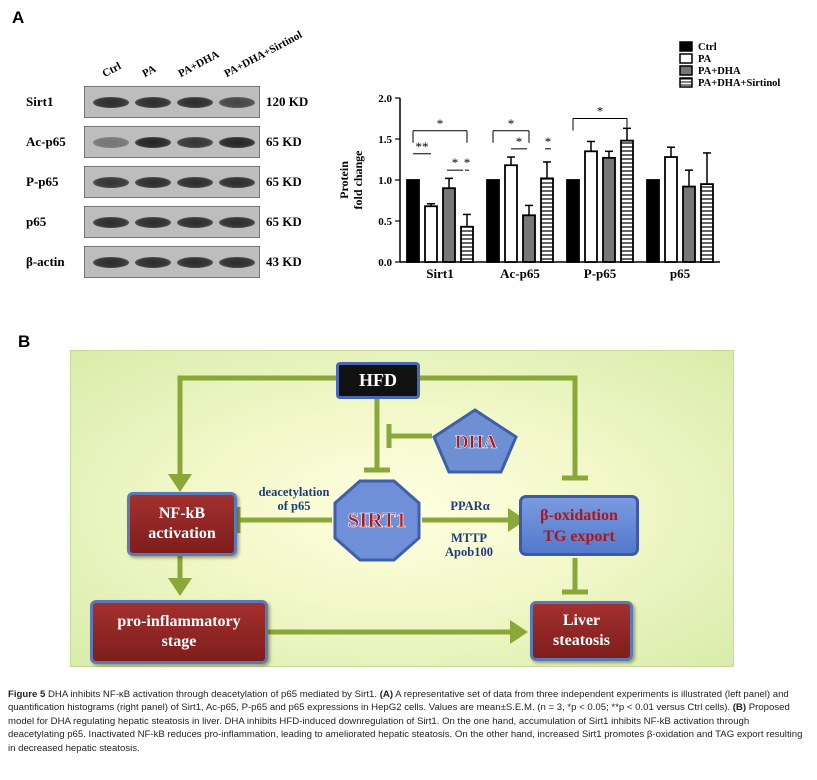  I want to click on blot-row-kd: 43 KD, so click(284, 261).